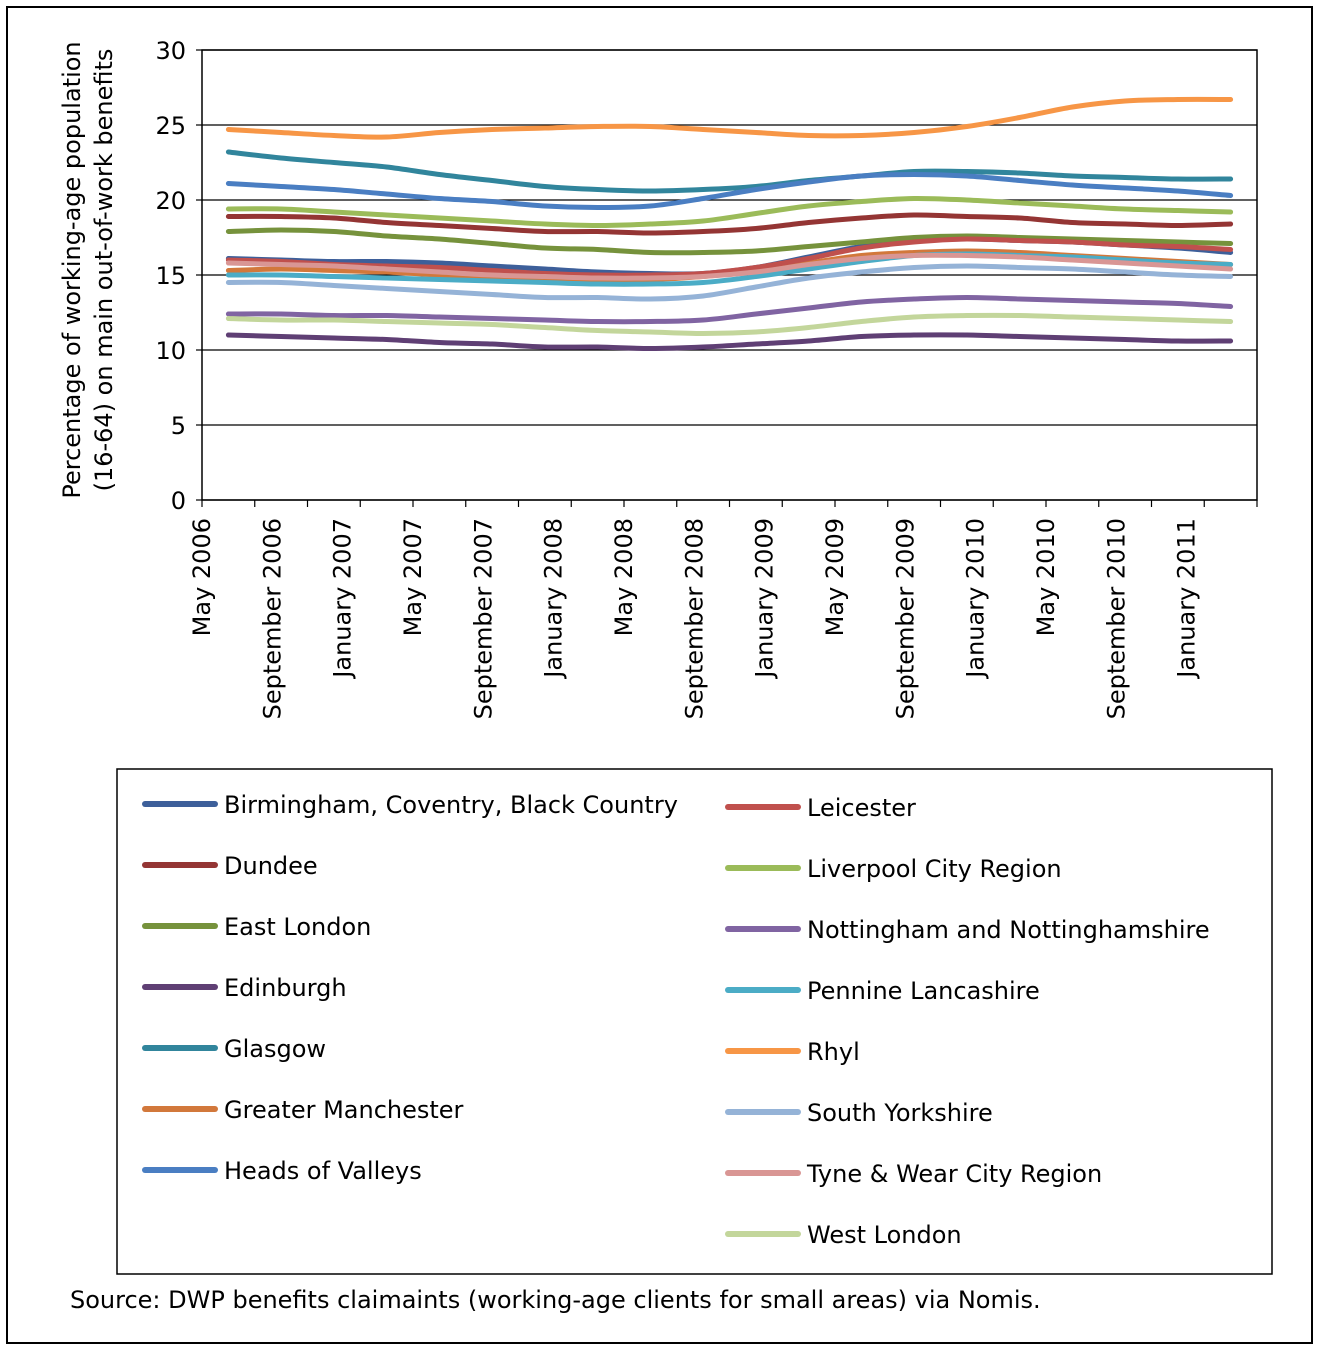  What do you see at coordinates (1187, 599) in the screenshot?
I see `x-tick-label: January 2011` at bounding box center [1187, 599].